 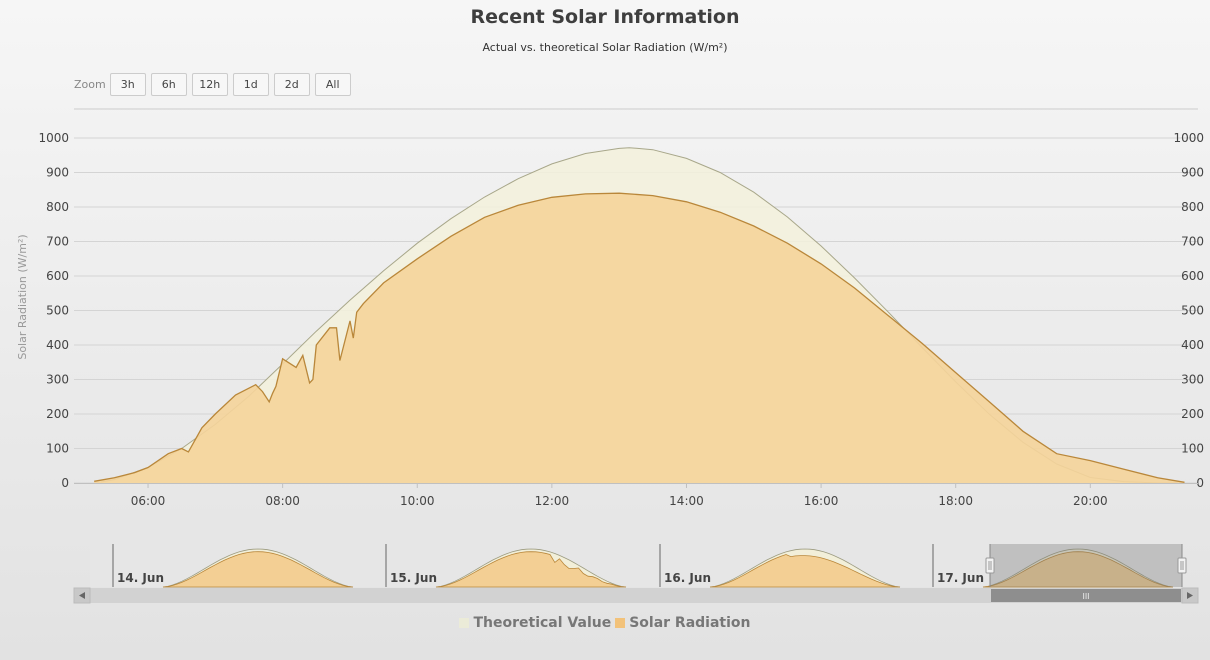 What do you see at coordinates (57, 276) in the screenshot?
I see `y-tick-label-left: 600` at bounding box center [57, 276].